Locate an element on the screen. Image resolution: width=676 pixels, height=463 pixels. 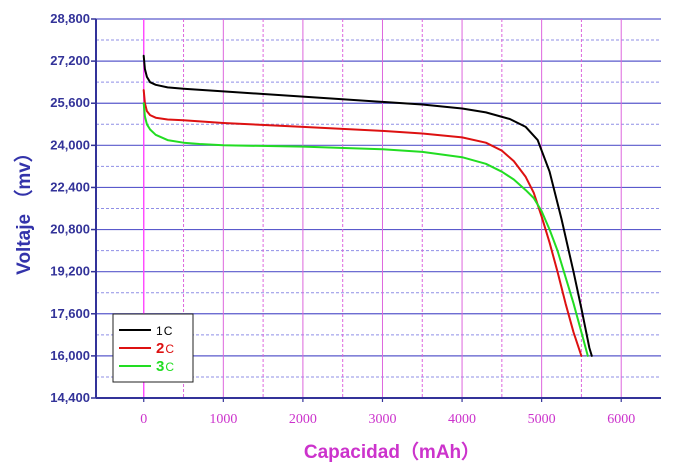
y-axis-label: Voltaje （mv） is located at coordinates (23, 209).